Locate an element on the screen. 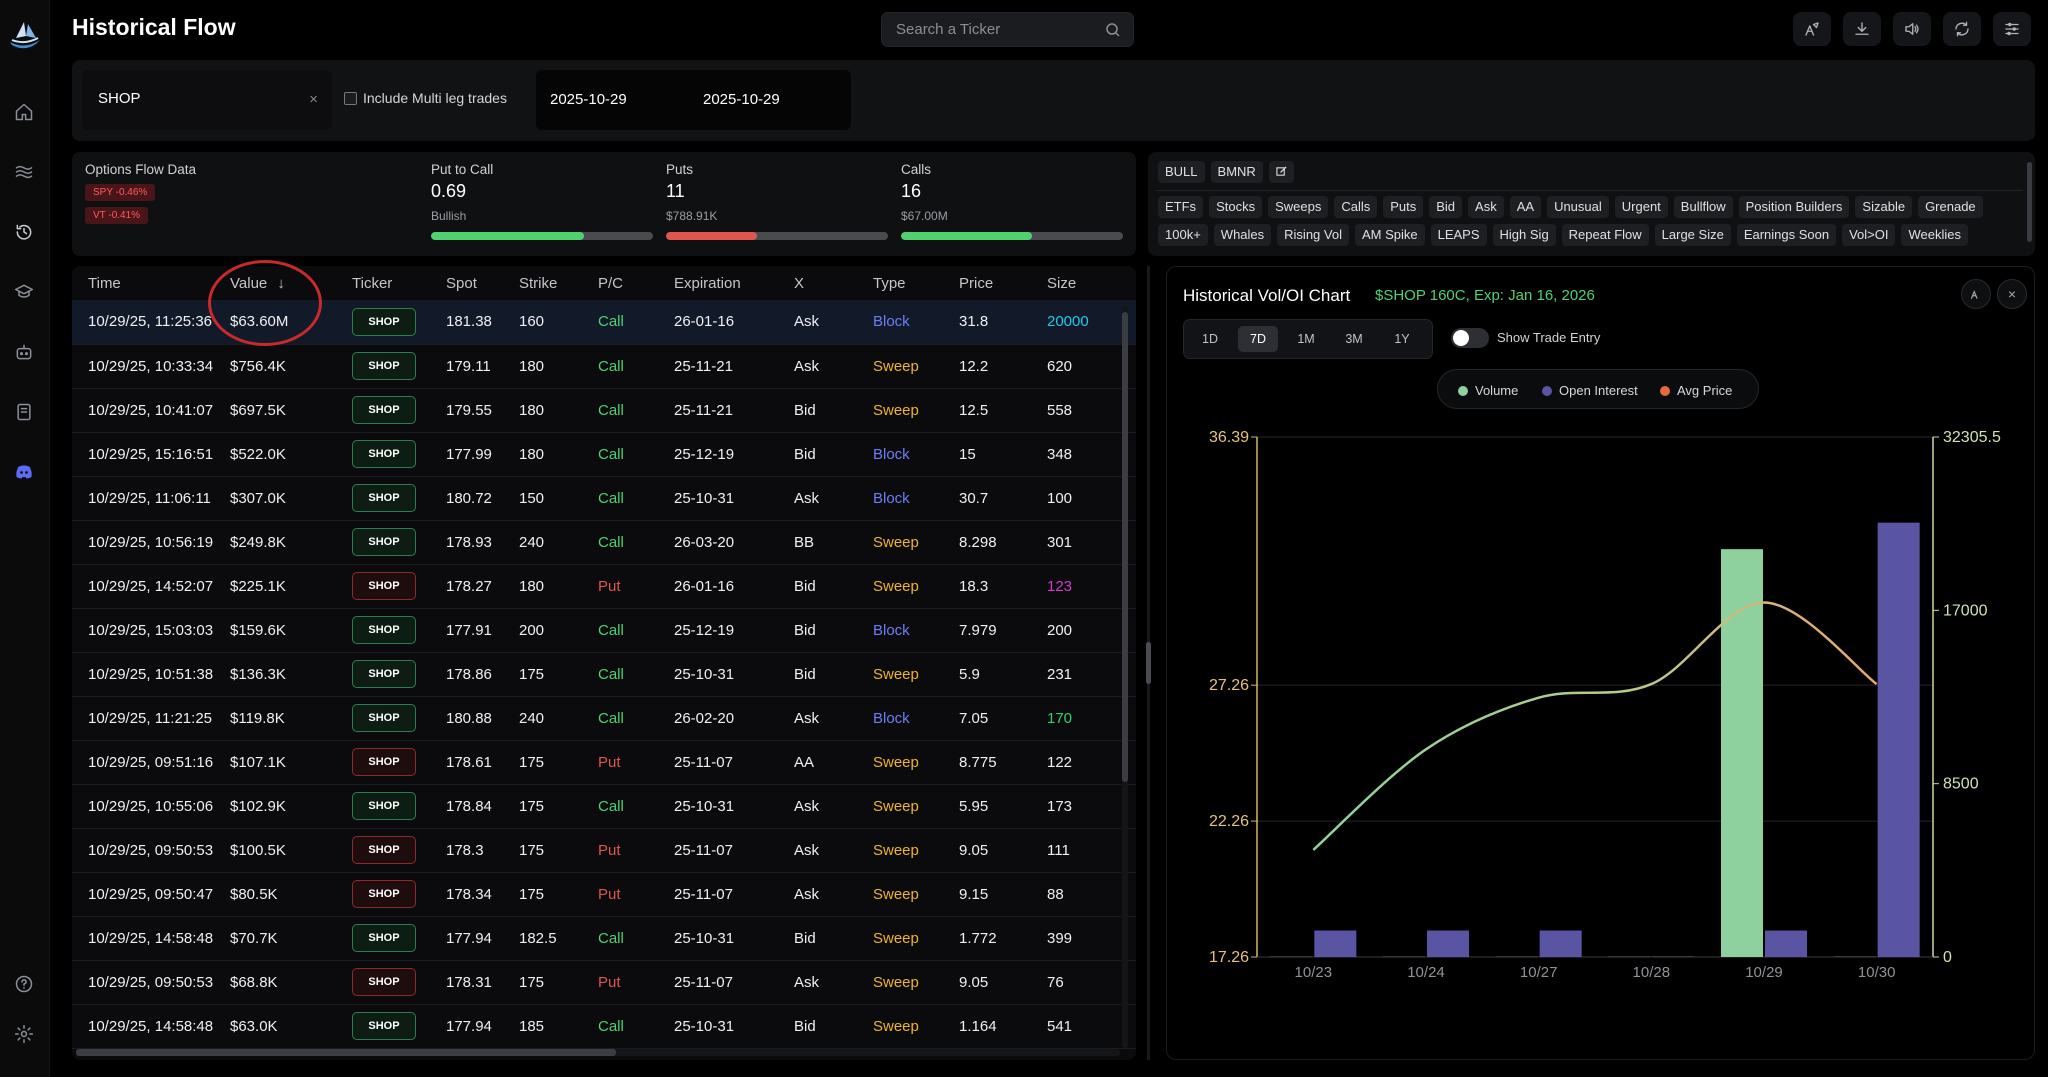  column-header-expiration: Expiration is located at coordinates (707, 283).